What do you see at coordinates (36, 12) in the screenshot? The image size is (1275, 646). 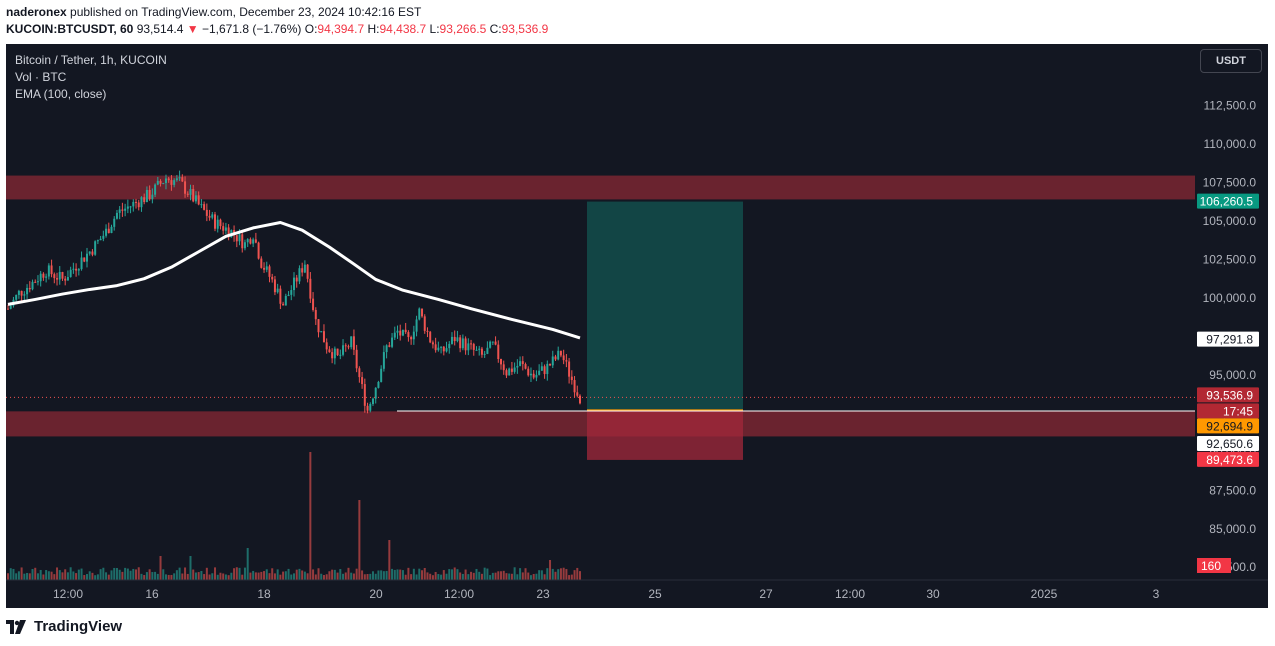 I see `publisher-name: naderonex` at bounding box center [36, 12].